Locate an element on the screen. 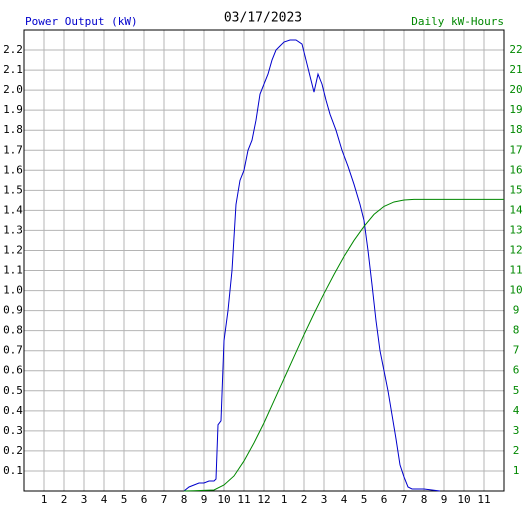 The width and height of the screenshot is (527, 510). x-tick-label: 12 is located at coordinates (263, 499).